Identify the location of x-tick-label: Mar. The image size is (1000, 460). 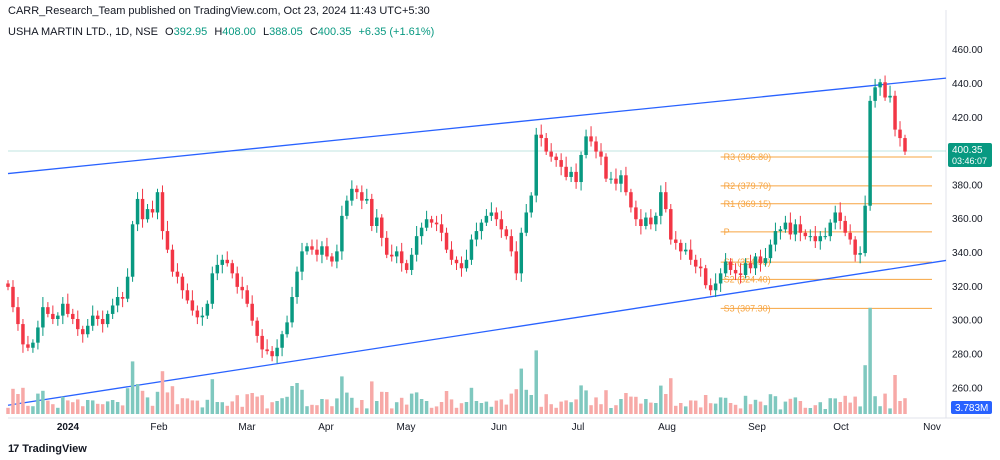
(247, 427).